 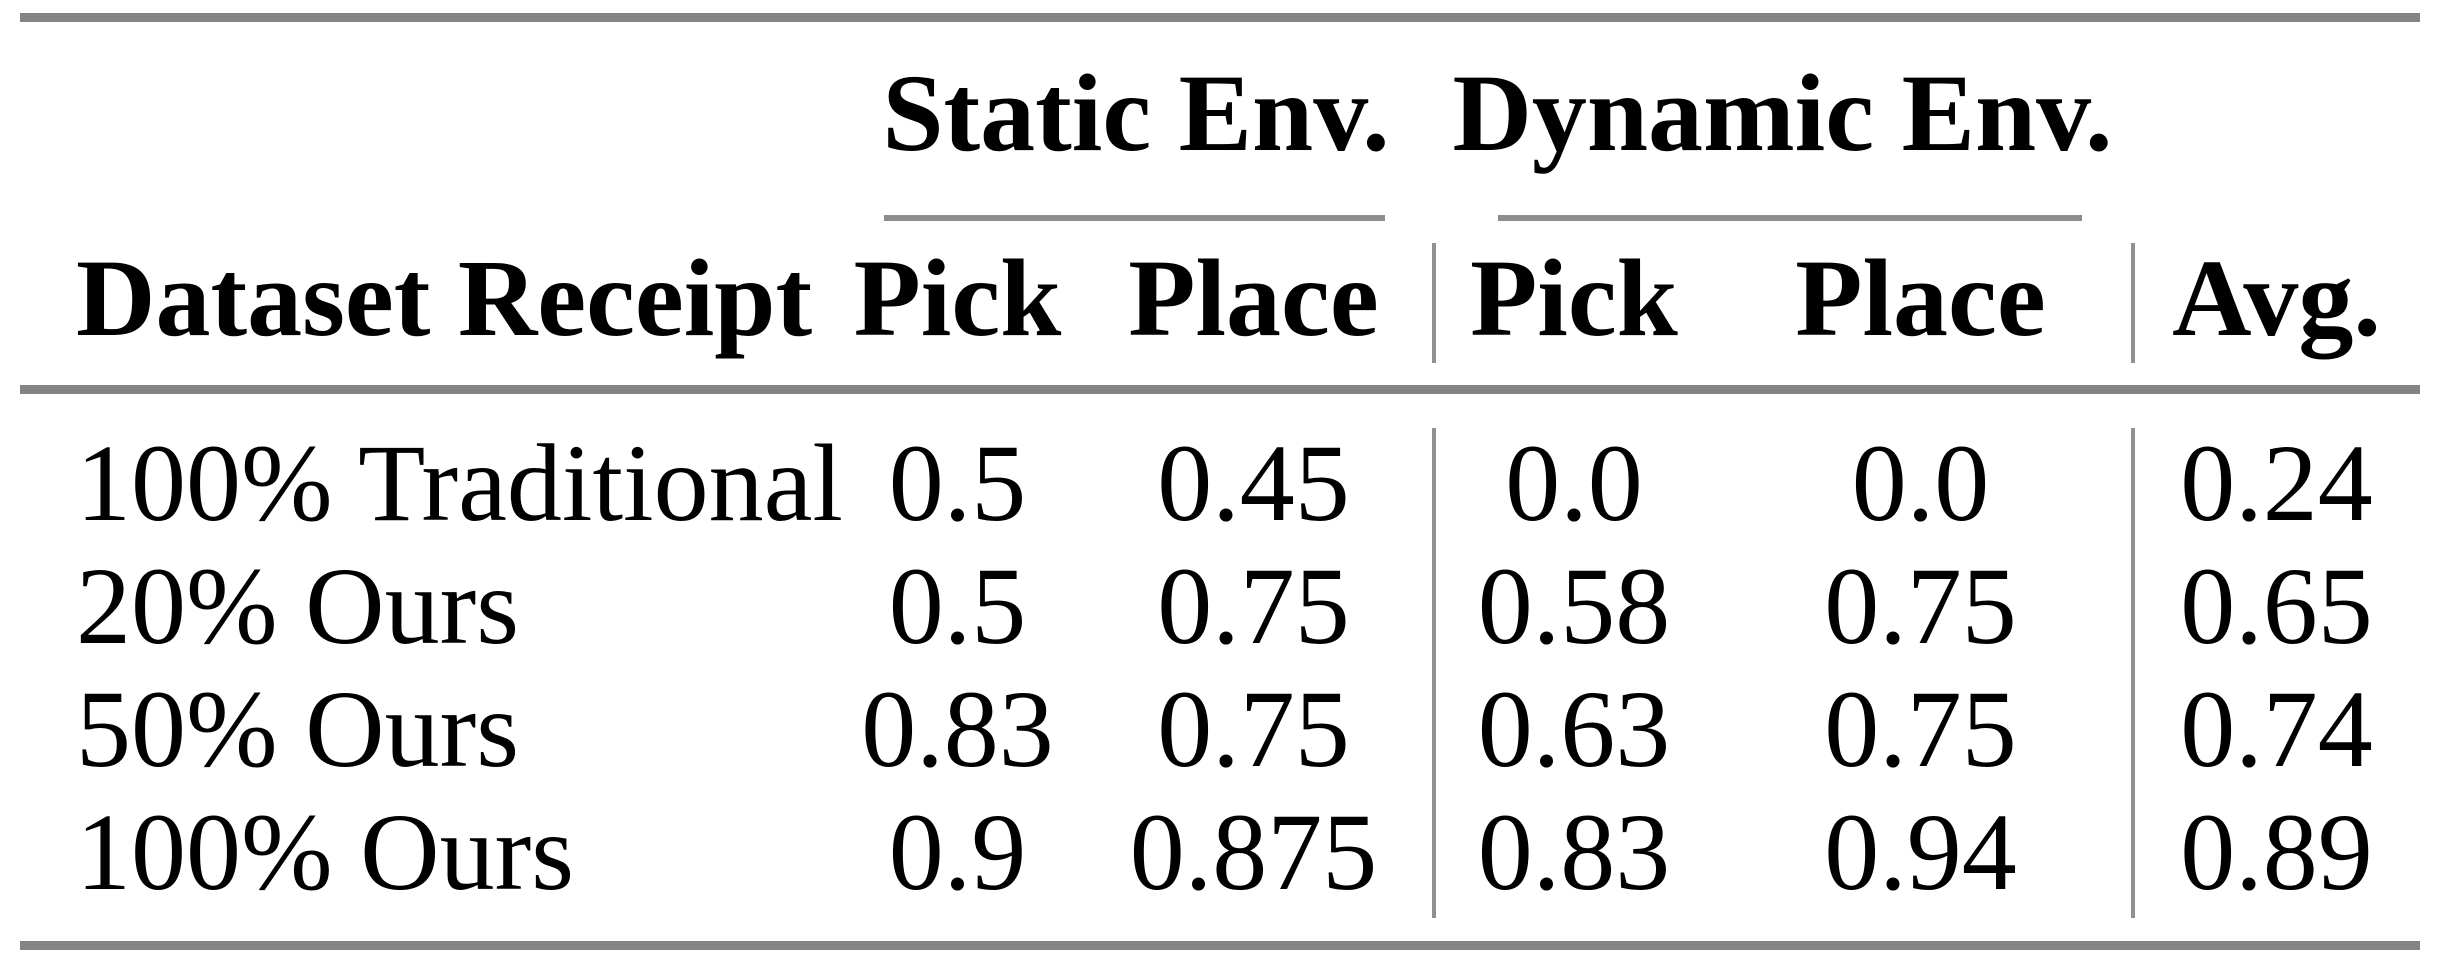 What do you see at coordinates (1920, 298) in the screenshot?
I see `col-header-dynamic-place: Place` at bounding box center [1920, 298].